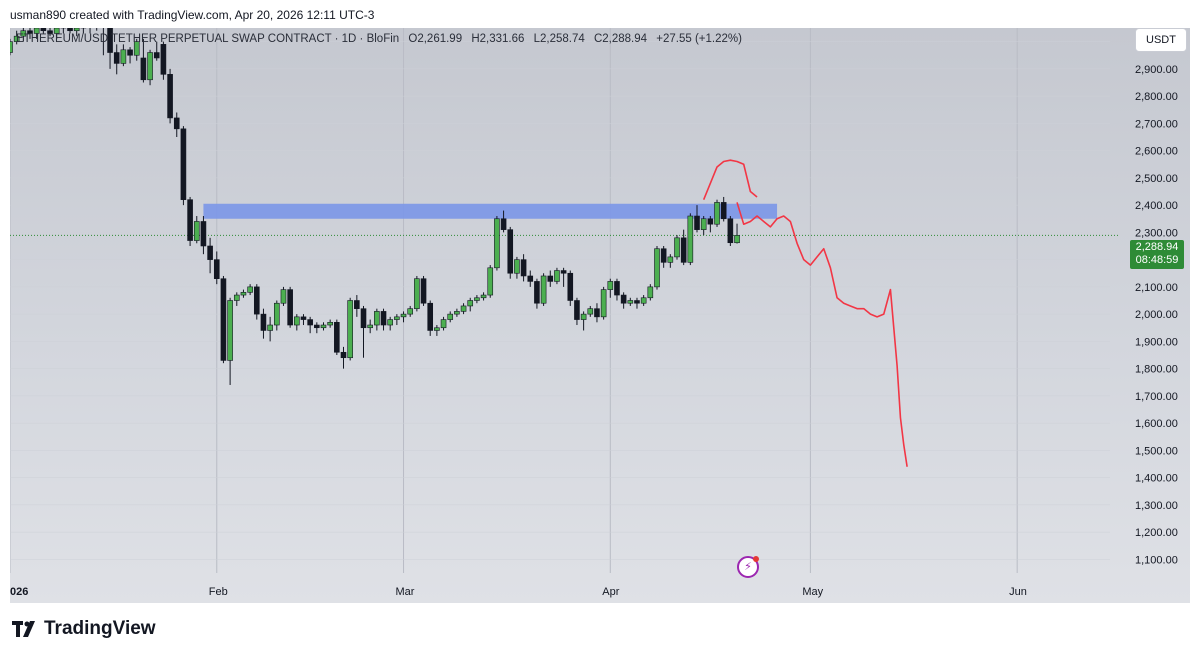 This screenshot has height=655, width=1200. What do you see at coordinates (1156, 315) in the screenshot?
I see `y-tick-label: 2,000.00` at bounding box center [1156, 315].